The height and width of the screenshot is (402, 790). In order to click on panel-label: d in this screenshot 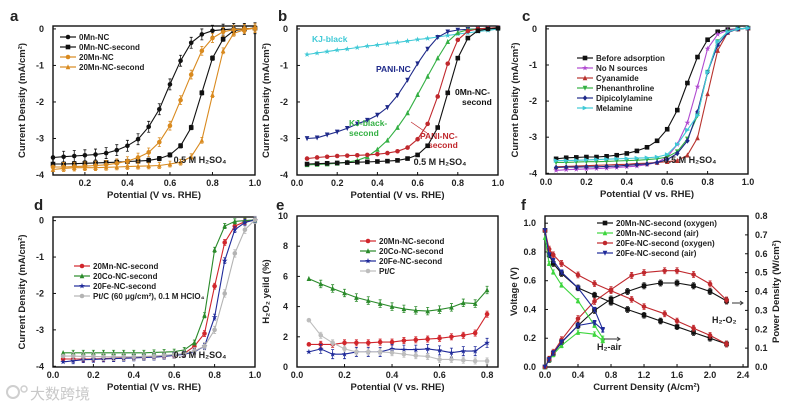, I will do `click(38, 205)`.